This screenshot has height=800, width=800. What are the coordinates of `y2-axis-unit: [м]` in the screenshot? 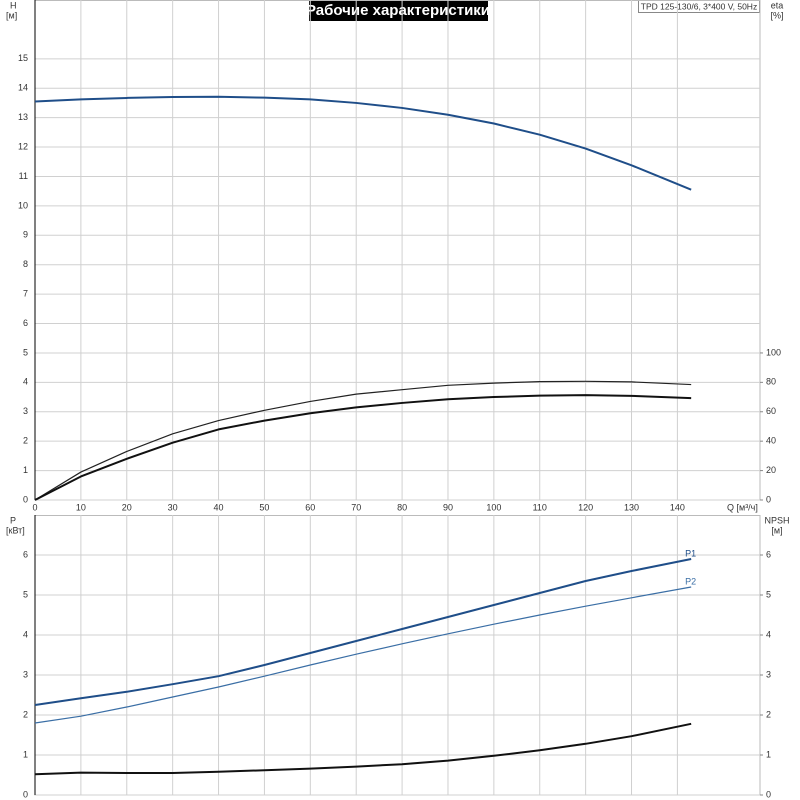 It's located at (776, 530).